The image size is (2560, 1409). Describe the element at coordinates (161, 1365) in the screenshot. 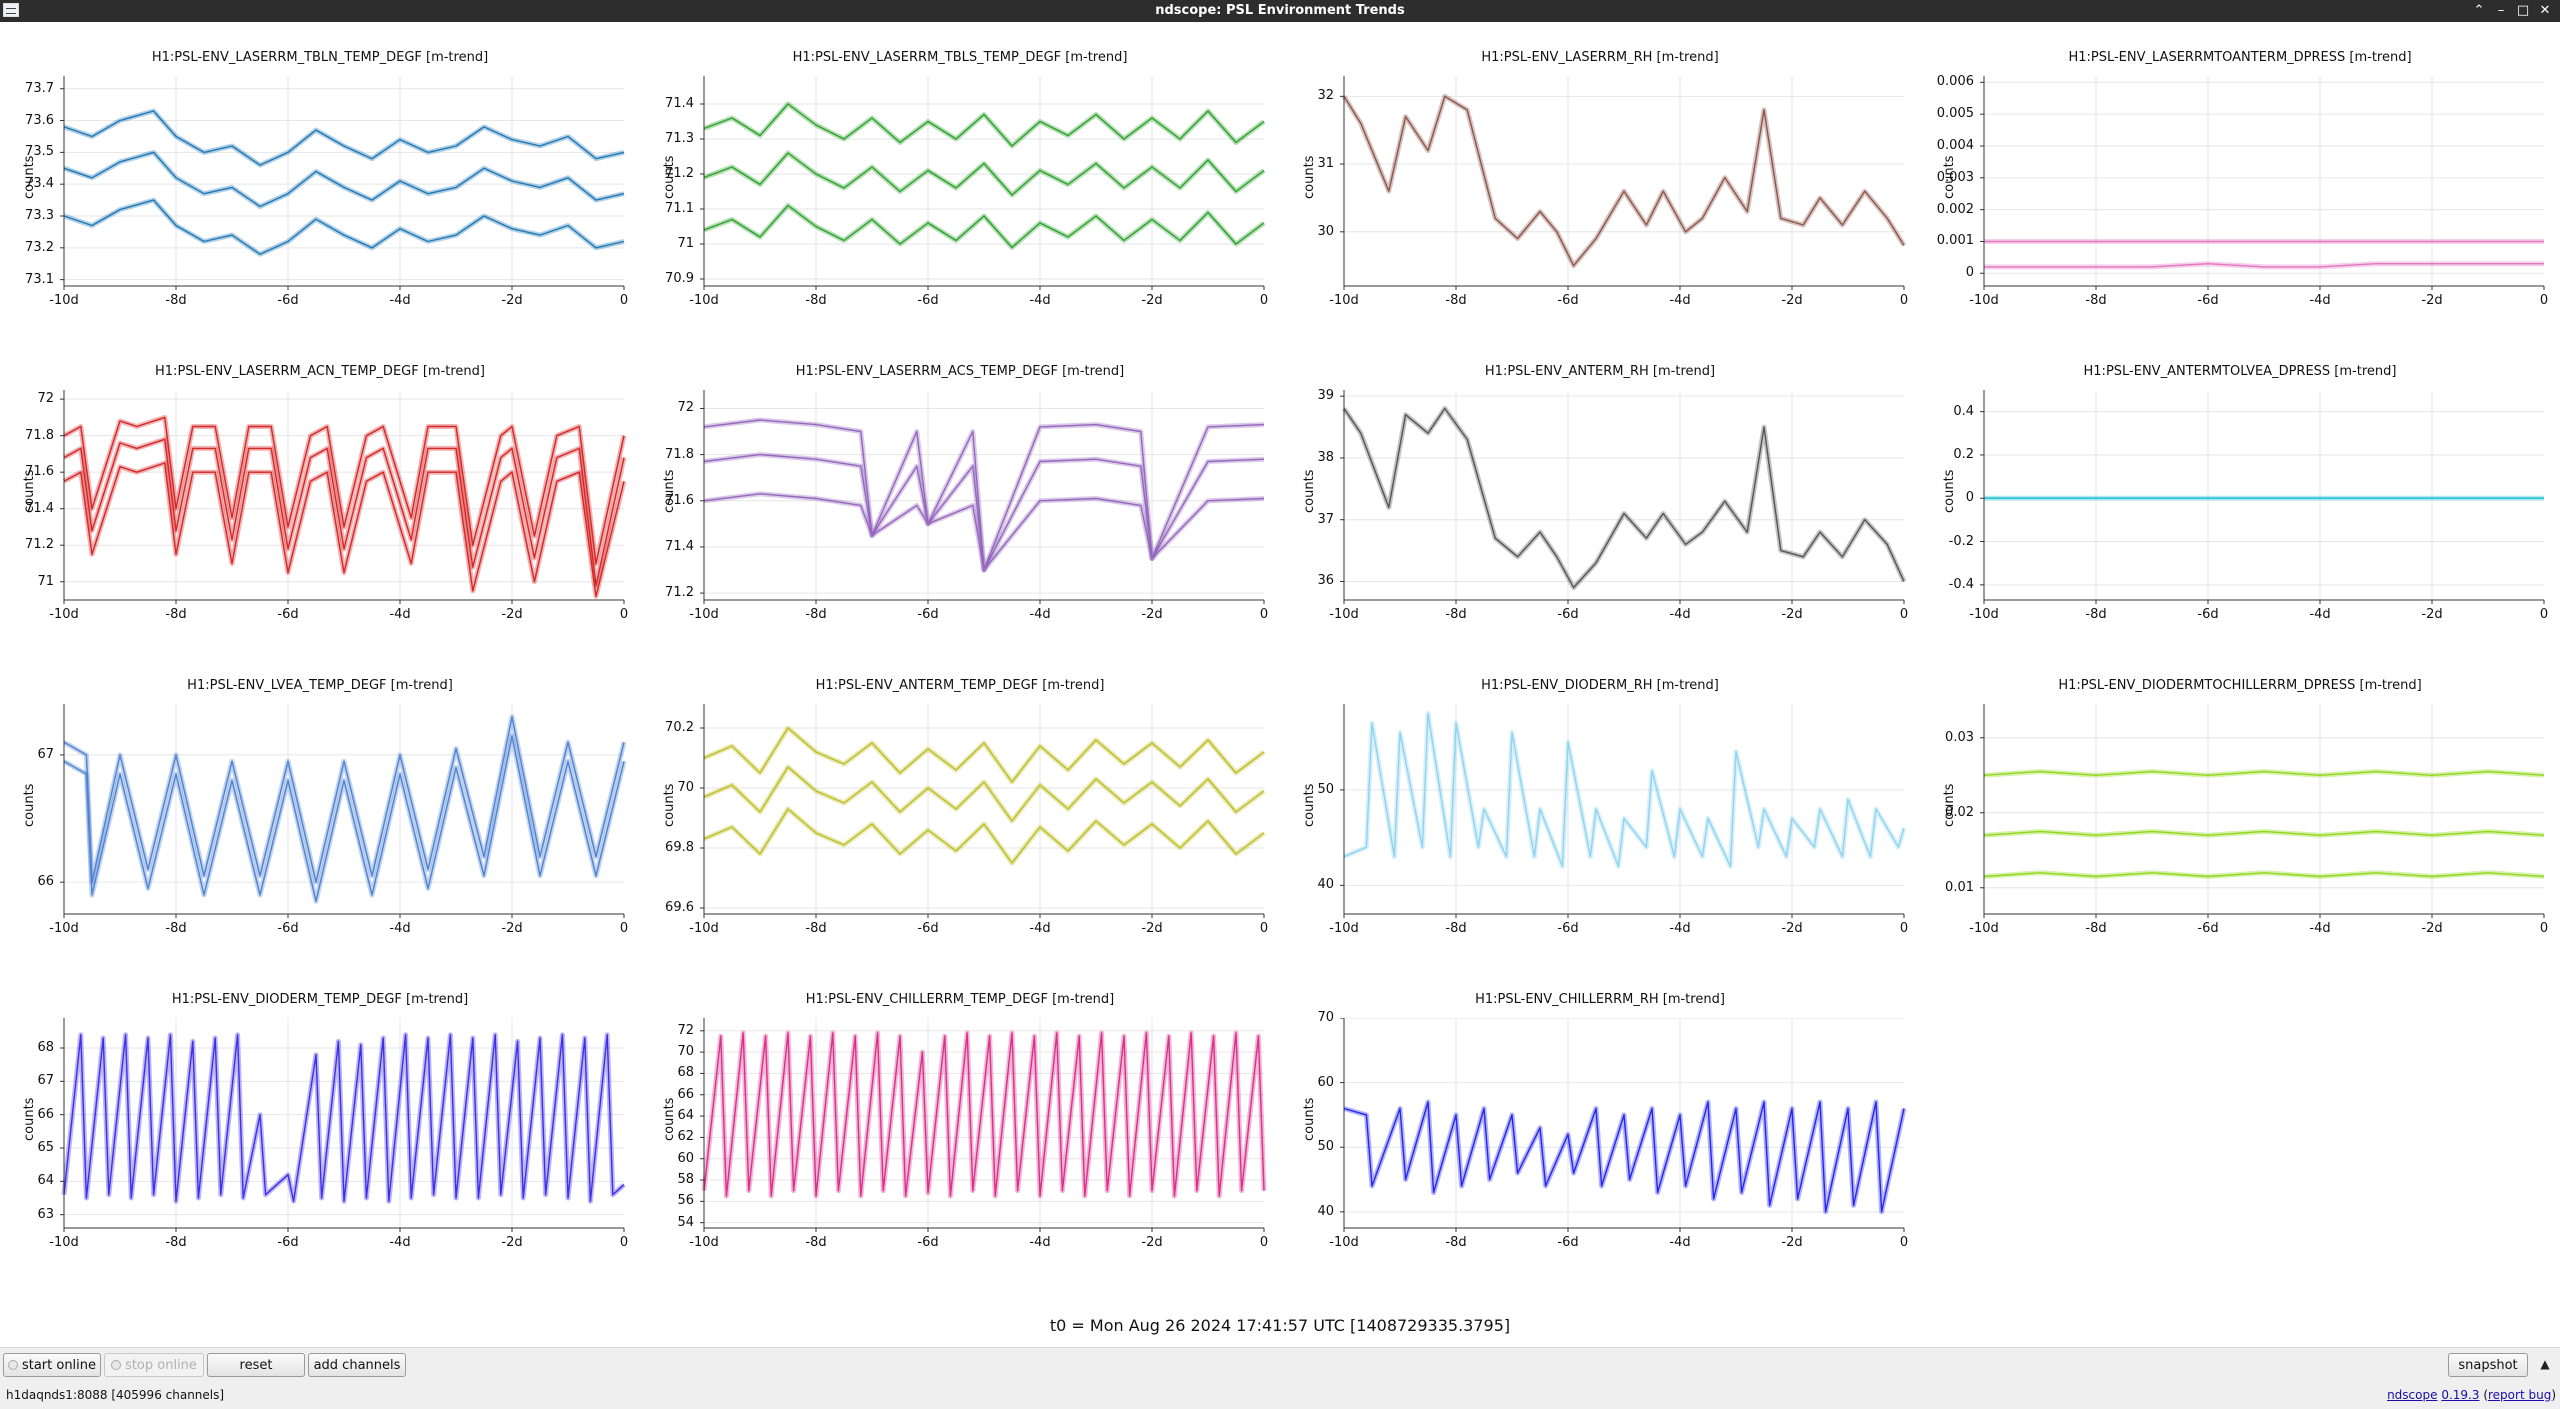

I see `stop-online-label: stop online` at that location.